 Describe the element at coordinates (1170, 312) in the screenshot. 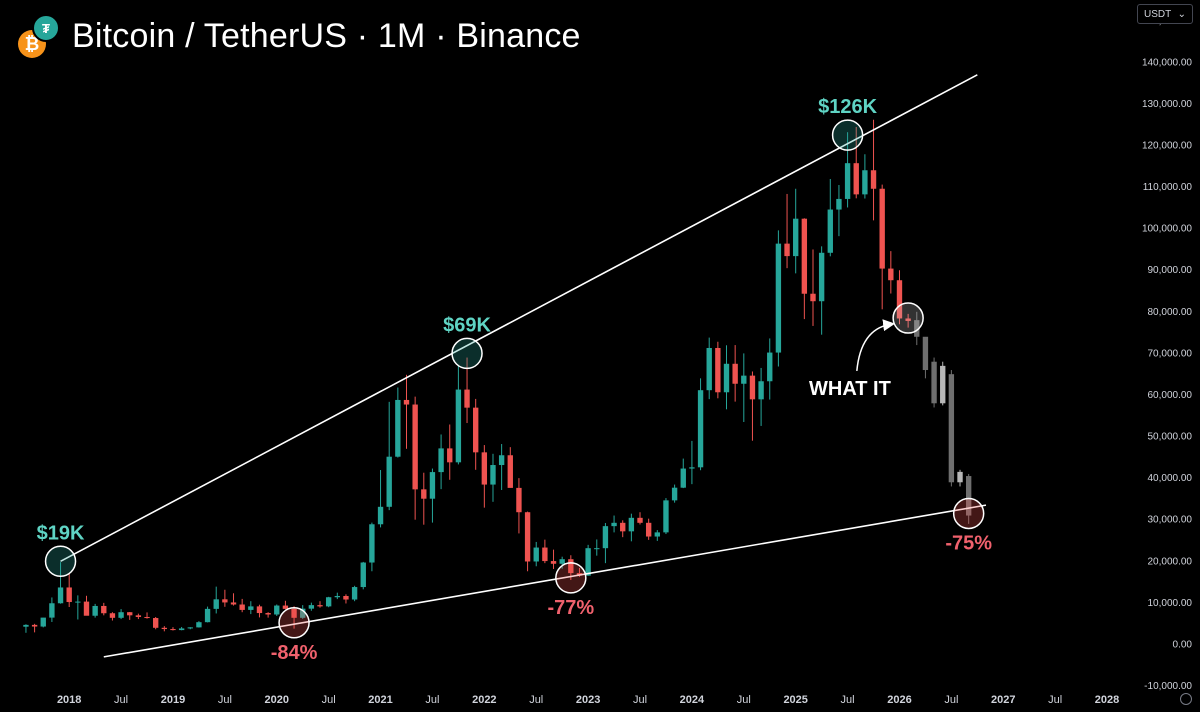

I see `y-tick-label: 80,000.00` at that location.